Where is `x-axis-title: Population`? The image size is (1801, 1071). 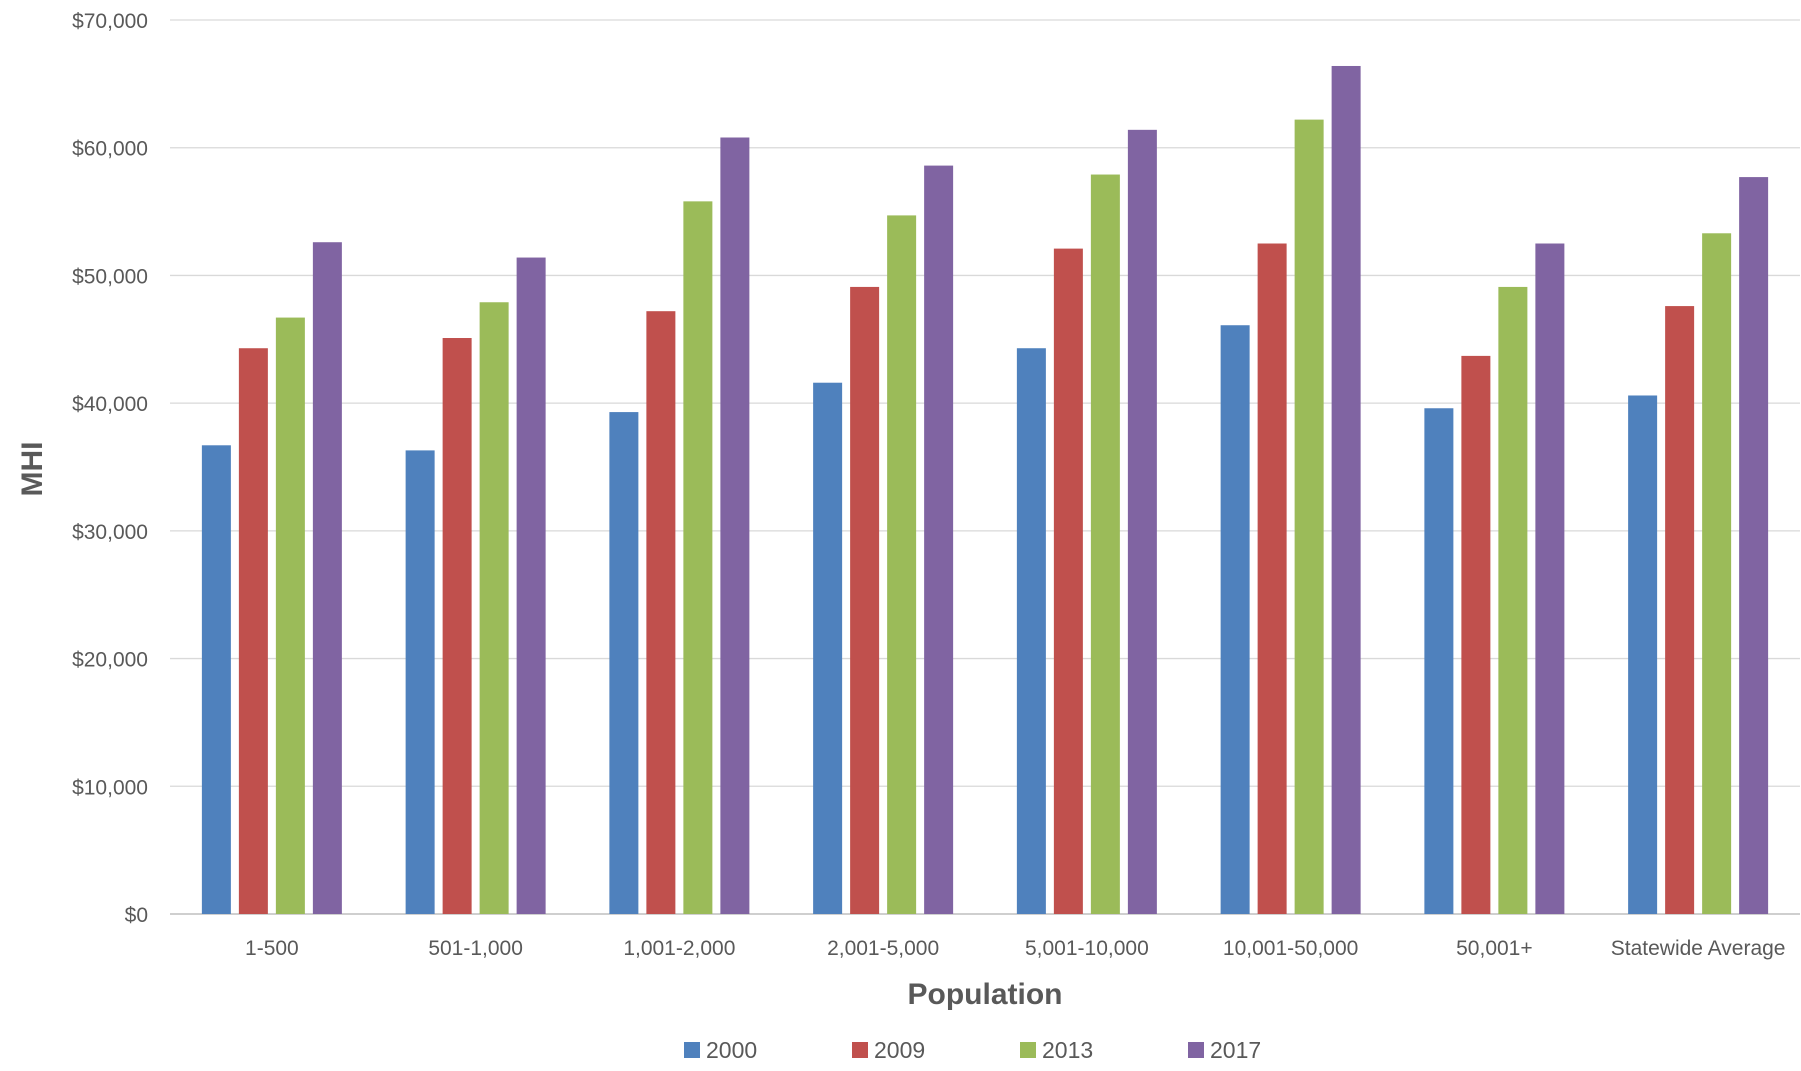 x-axis-title: Population is located at coordinates (985, 994).